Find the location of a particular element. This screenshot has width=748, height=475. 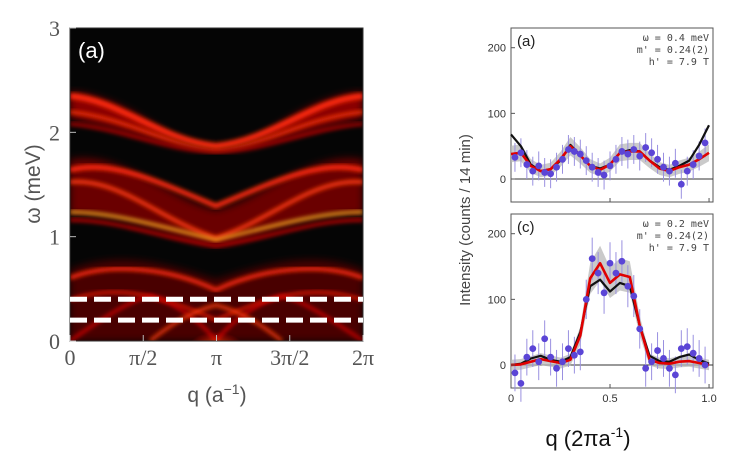

band-mid-a is located at coordinates (216, 210).